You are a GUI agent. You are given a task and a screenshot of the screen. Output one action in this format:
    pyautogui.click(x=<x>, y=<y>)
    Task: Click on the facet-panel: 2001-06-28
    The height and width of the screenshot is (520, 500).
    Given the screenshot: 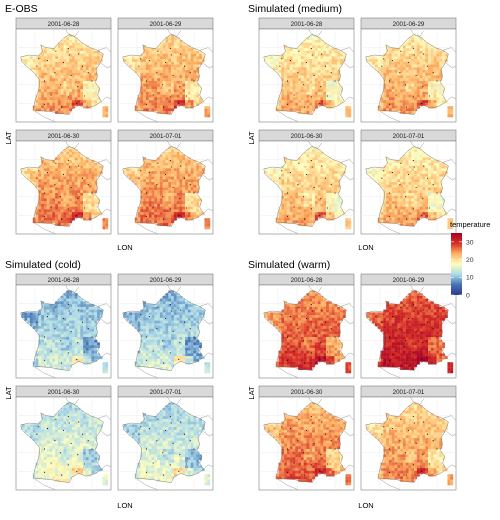 What is the action you would take?
    pyautogui.click(x=63, y=326)
    